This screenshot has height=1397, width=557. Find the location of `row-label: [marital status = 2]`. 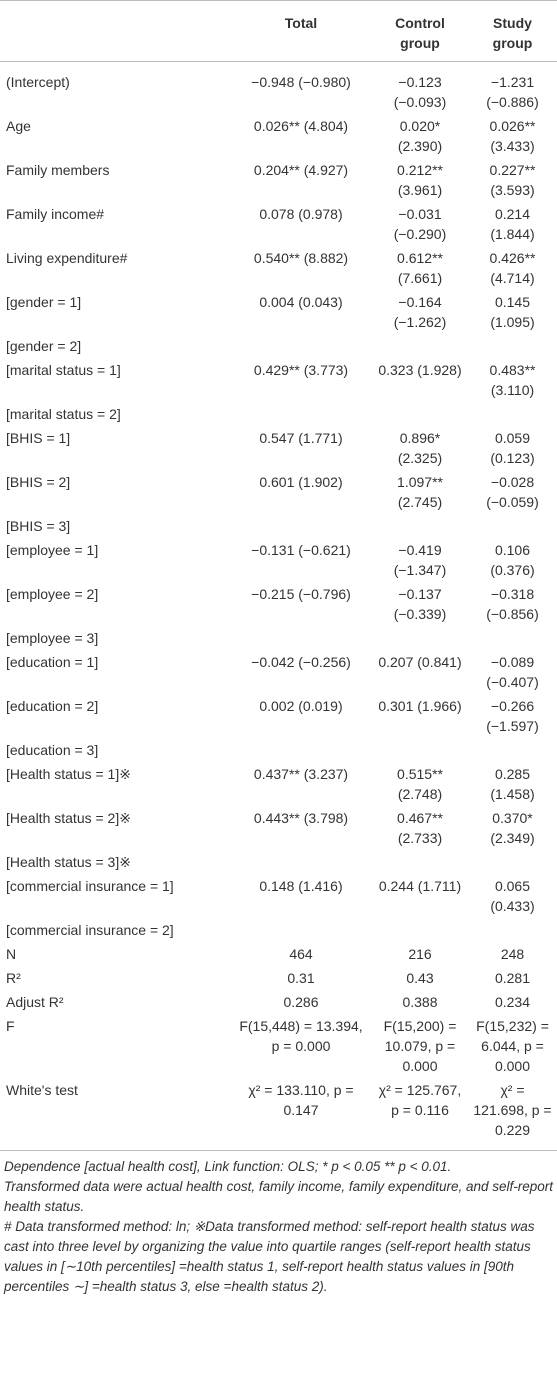

row-label: [marital status = 2] is located at coordinates (63, 414).